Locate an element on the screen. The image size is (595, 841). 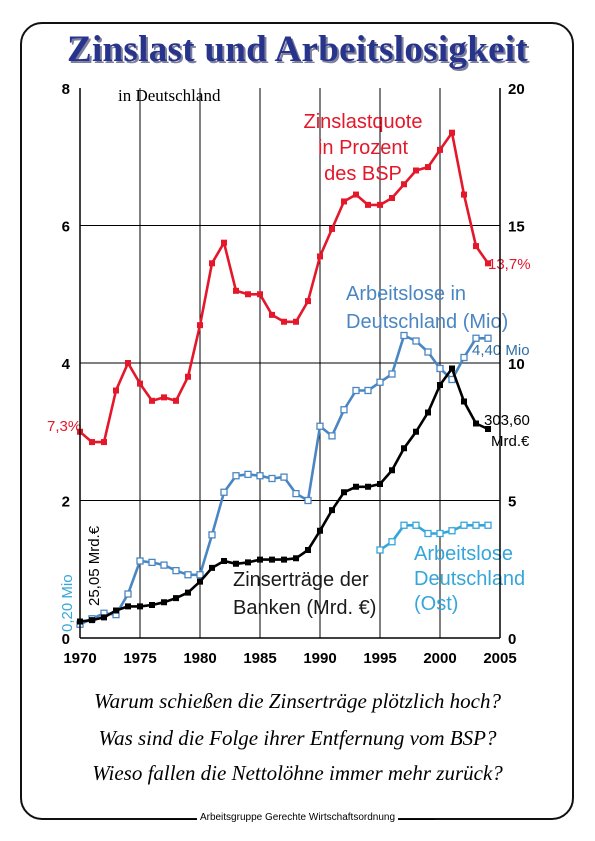
x-tick-label: 2000 is located at coordinates (439, 658).